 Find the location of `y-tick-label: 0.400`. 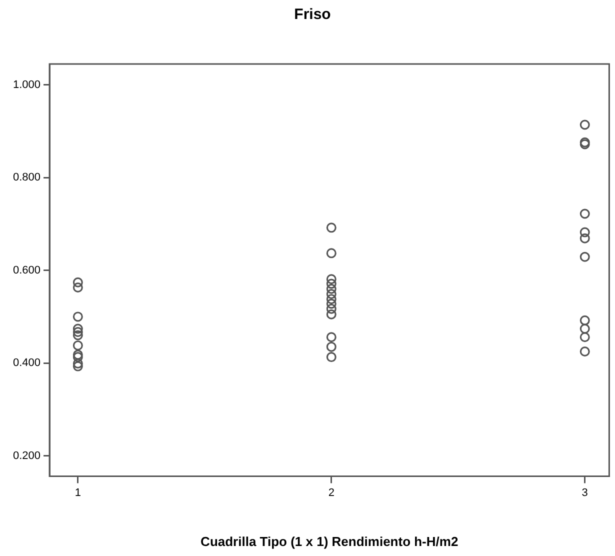

y-tick-label: 0.400 is located at coordinates (26, 363).